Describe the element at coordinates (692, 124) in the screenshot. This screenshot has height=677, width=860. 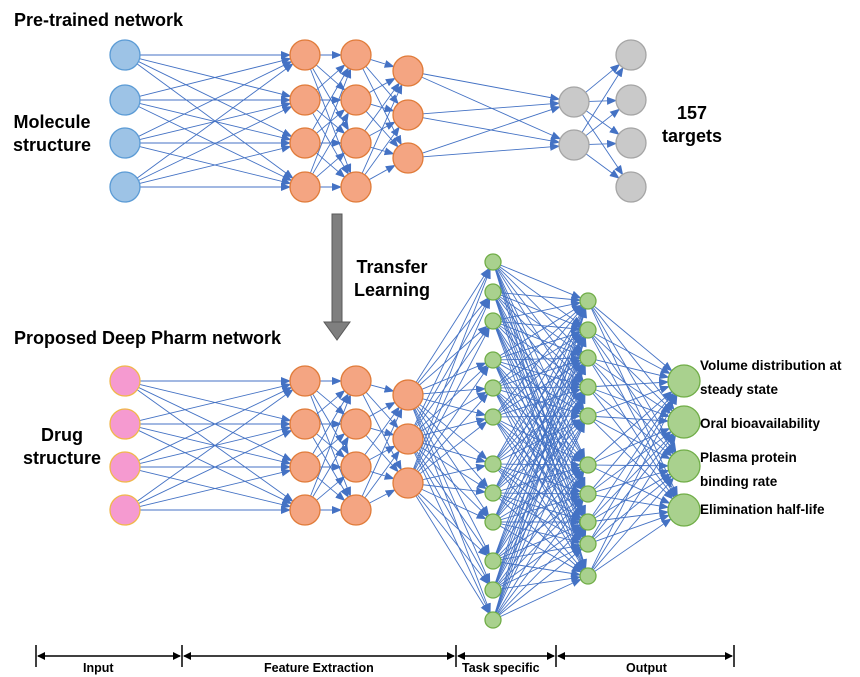
I see `targets-label: 157 targets` at that location.